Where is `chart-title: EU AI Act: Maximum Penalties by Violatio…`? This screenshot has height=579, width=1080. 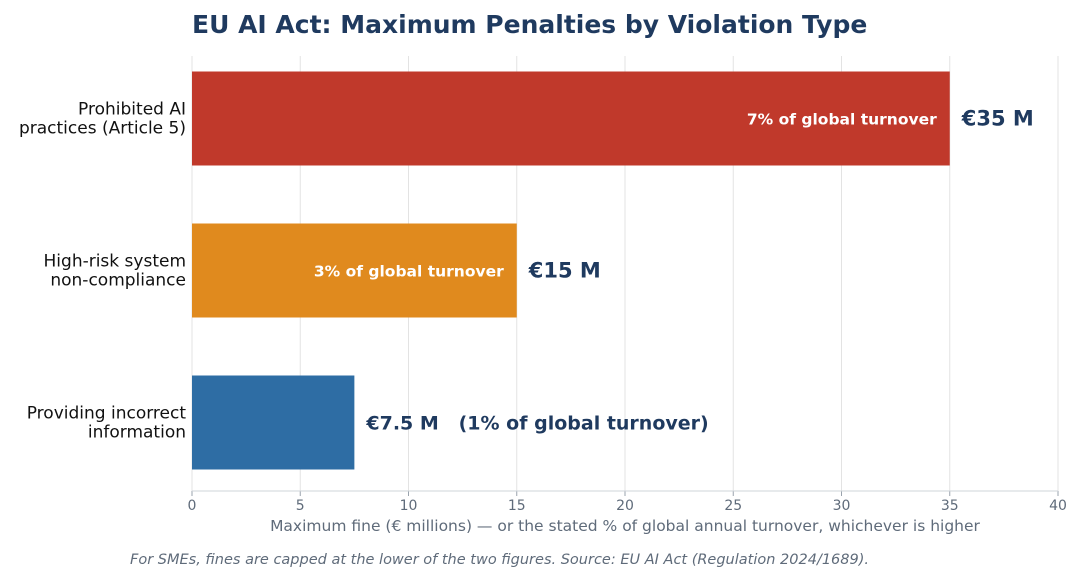
chart-title: EU AI Act: Maximum Penalties by Violatio… is located at coordinates (529, 24).